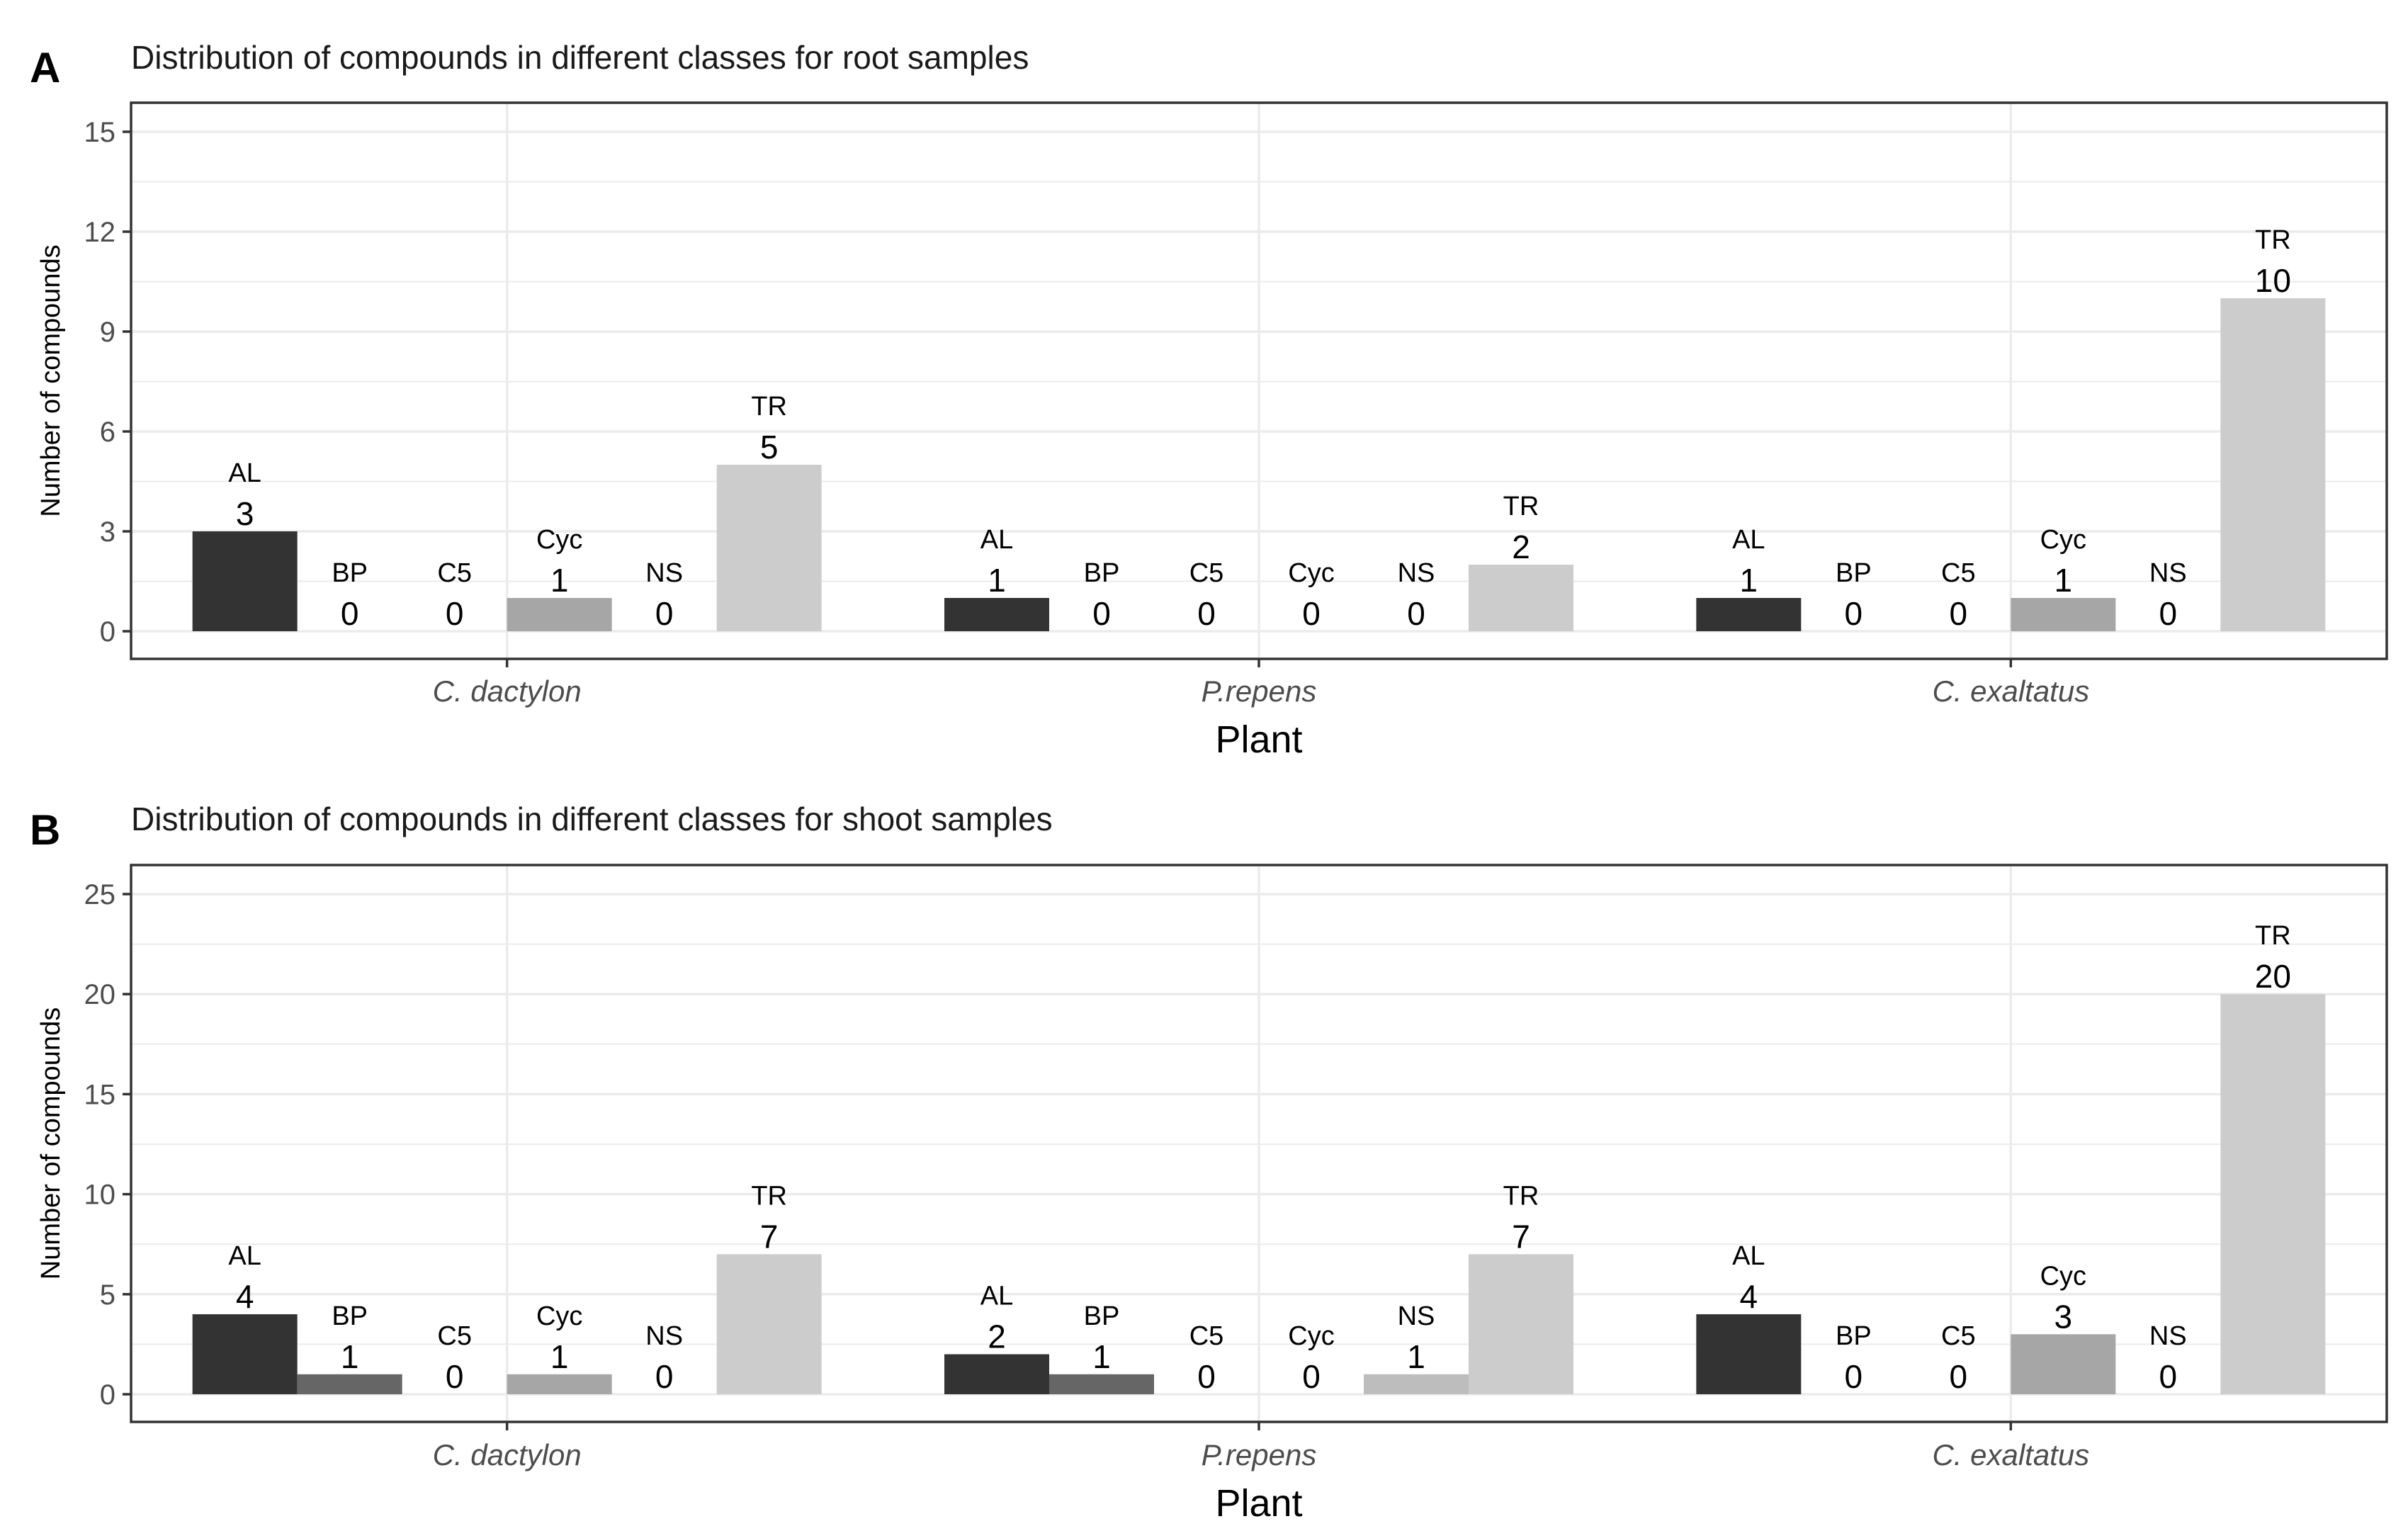  I want to click on y-tick-label: 20, so click(100, 994).